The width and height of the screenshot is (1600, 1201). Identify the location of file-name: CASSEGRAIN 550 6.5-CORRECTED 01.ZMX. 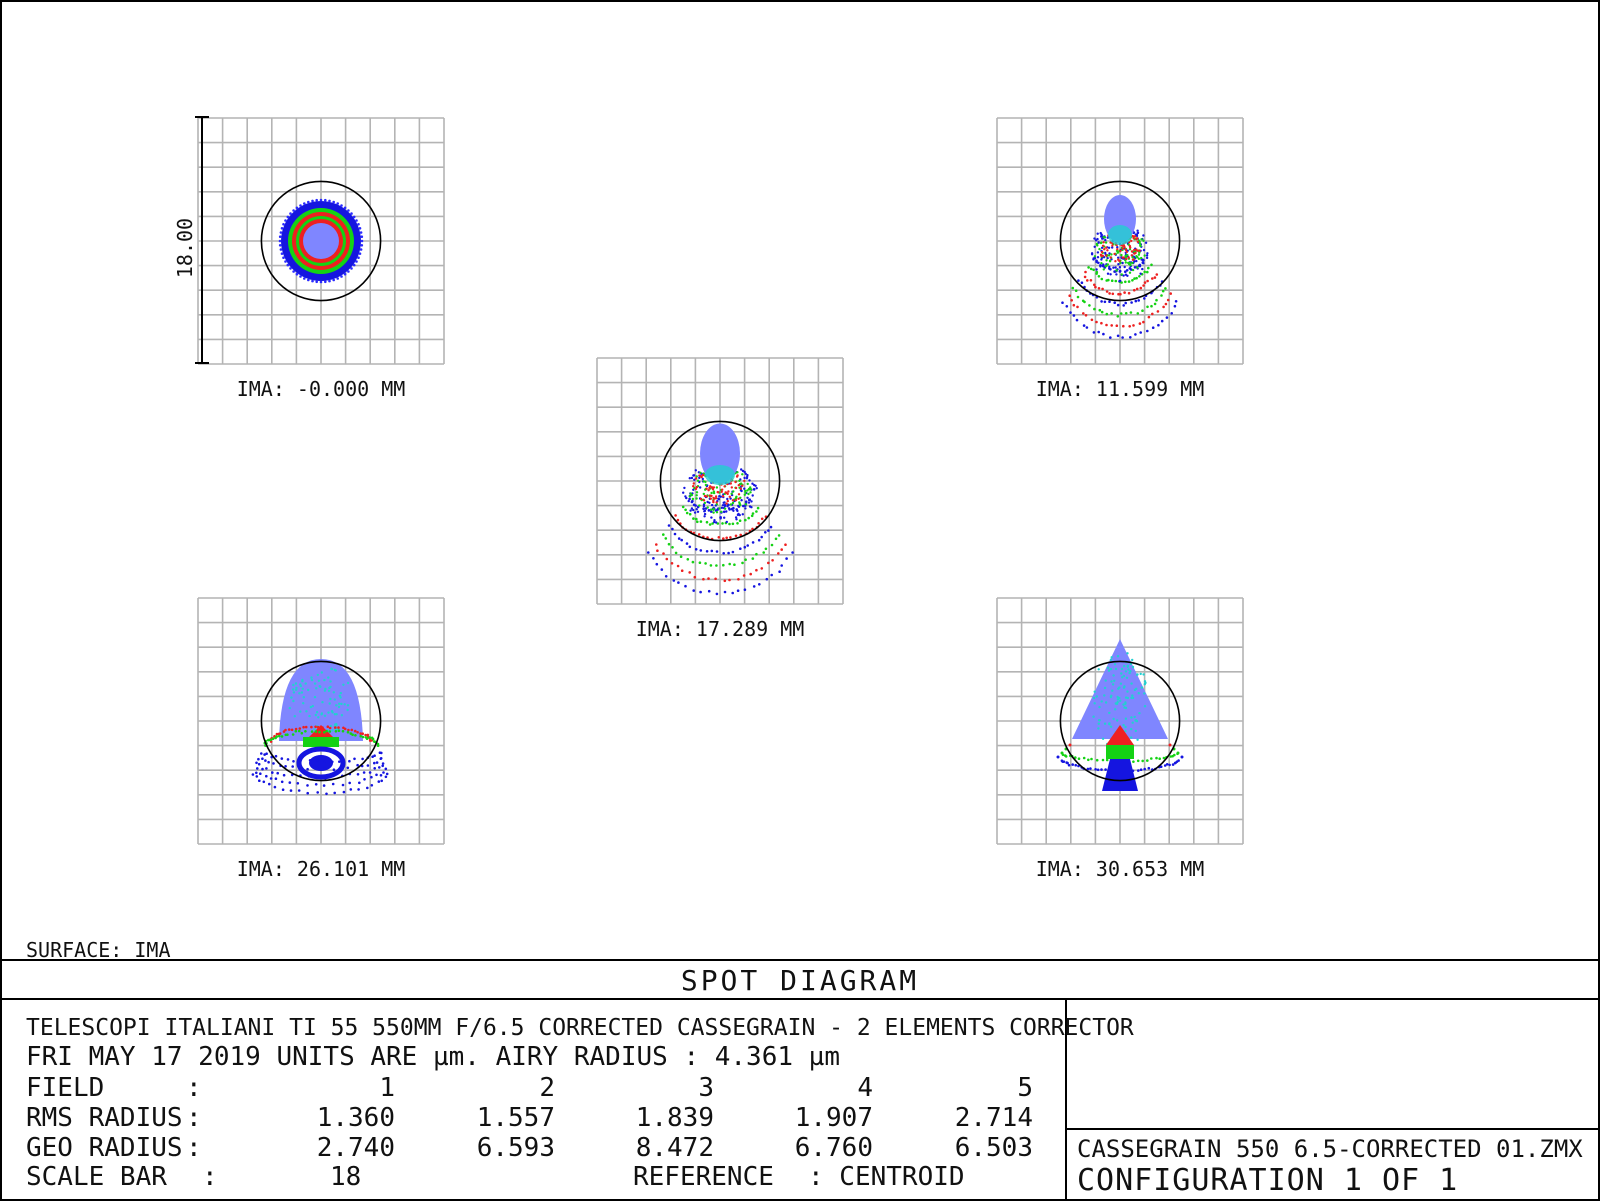
(1330, 1149).